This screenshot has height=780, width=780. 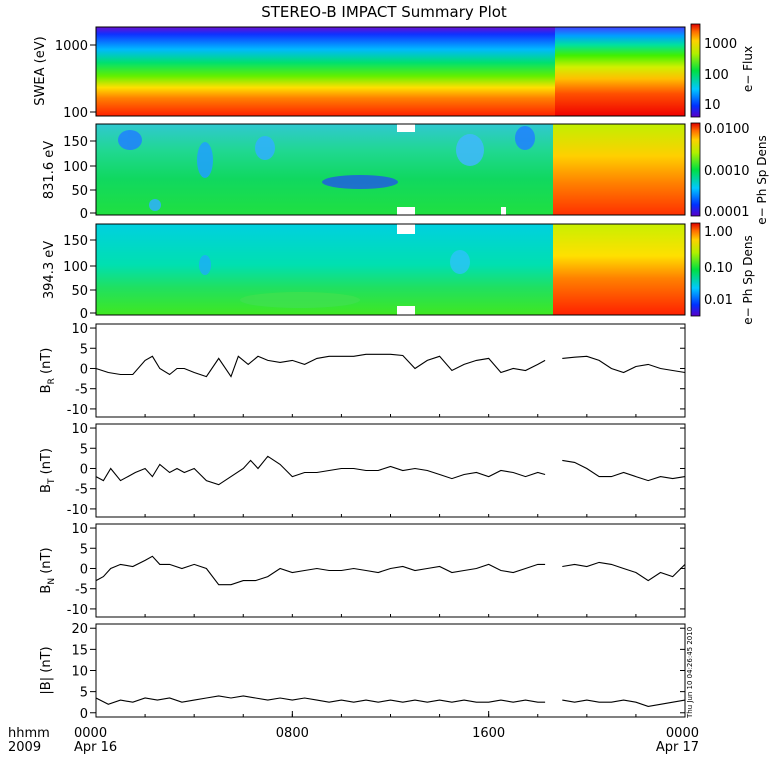 I want to click on xtick-sublabel: Apr 17, so click(x=677, y=747).